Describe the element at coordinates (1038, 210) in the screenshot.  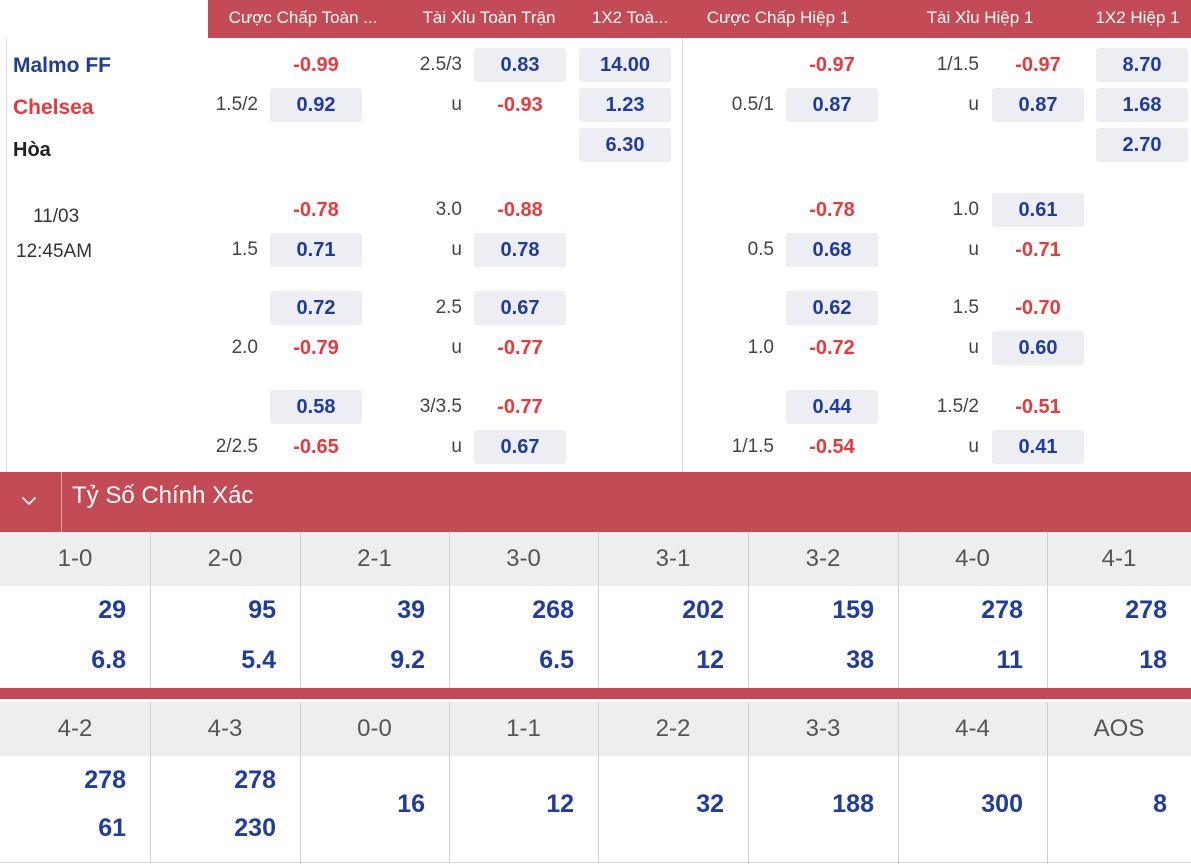
I see `odds-ou-h1: 0.61` at that location.